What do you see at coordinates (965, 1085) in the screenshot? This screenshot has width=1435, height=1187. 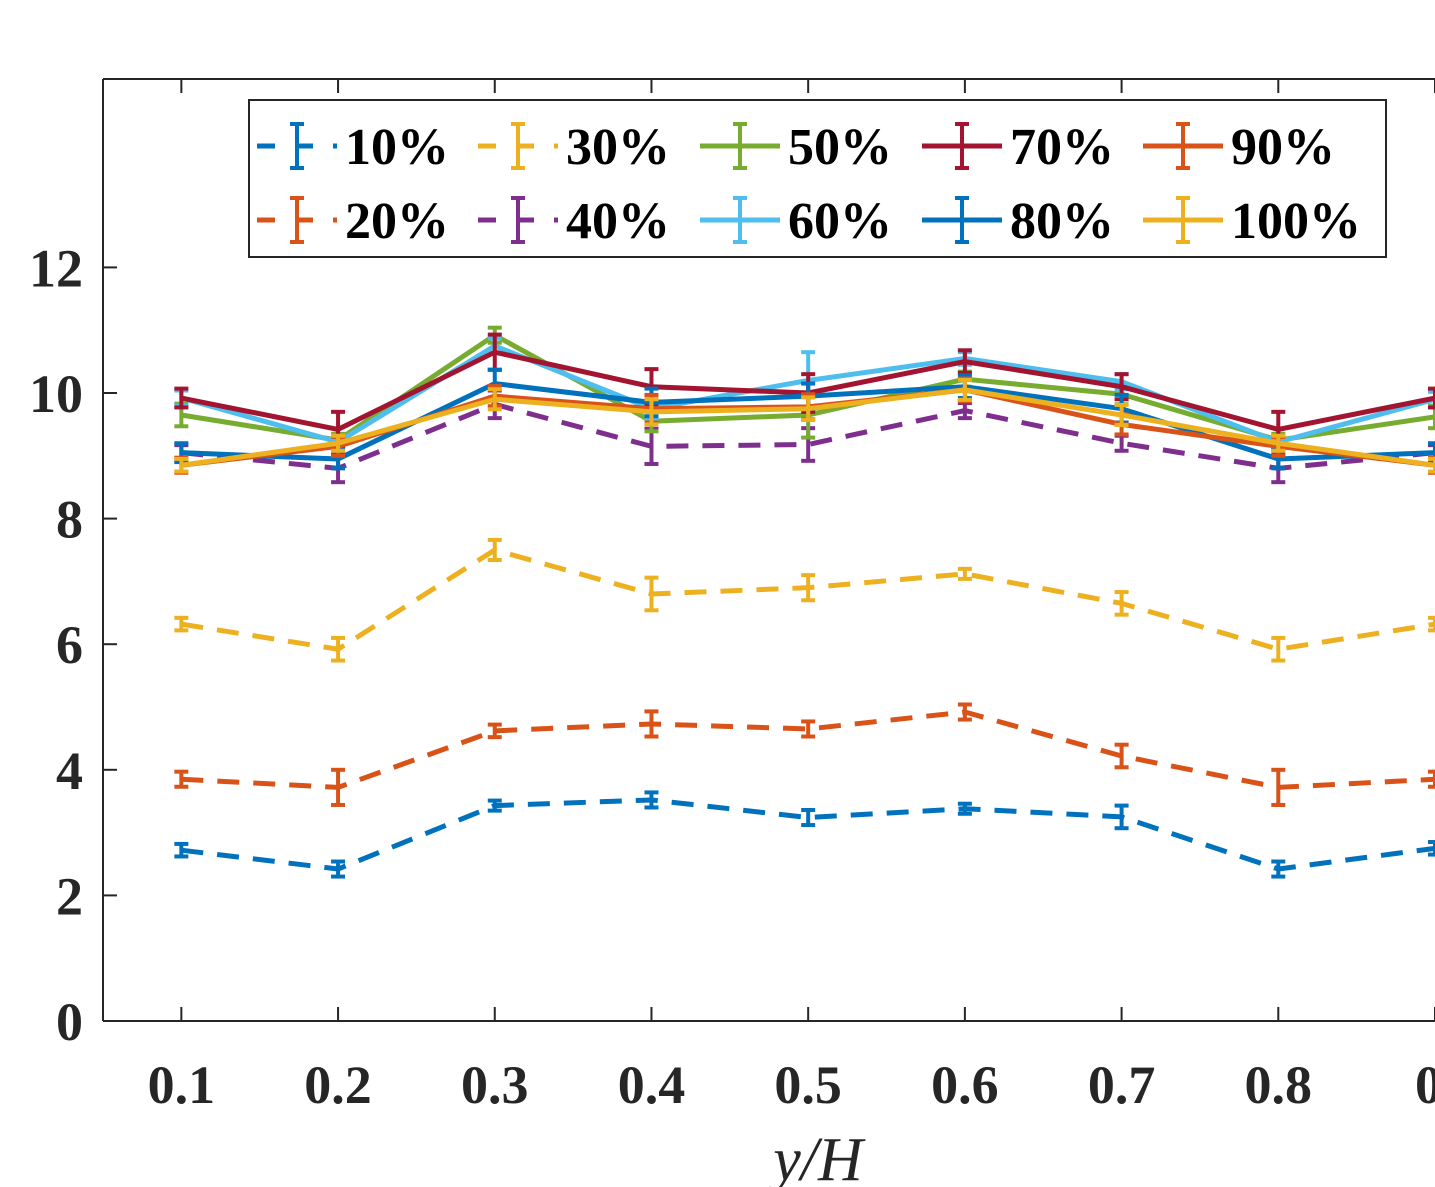 I see `x-tick-label: 0.6` at bounding box center [965, 1085].